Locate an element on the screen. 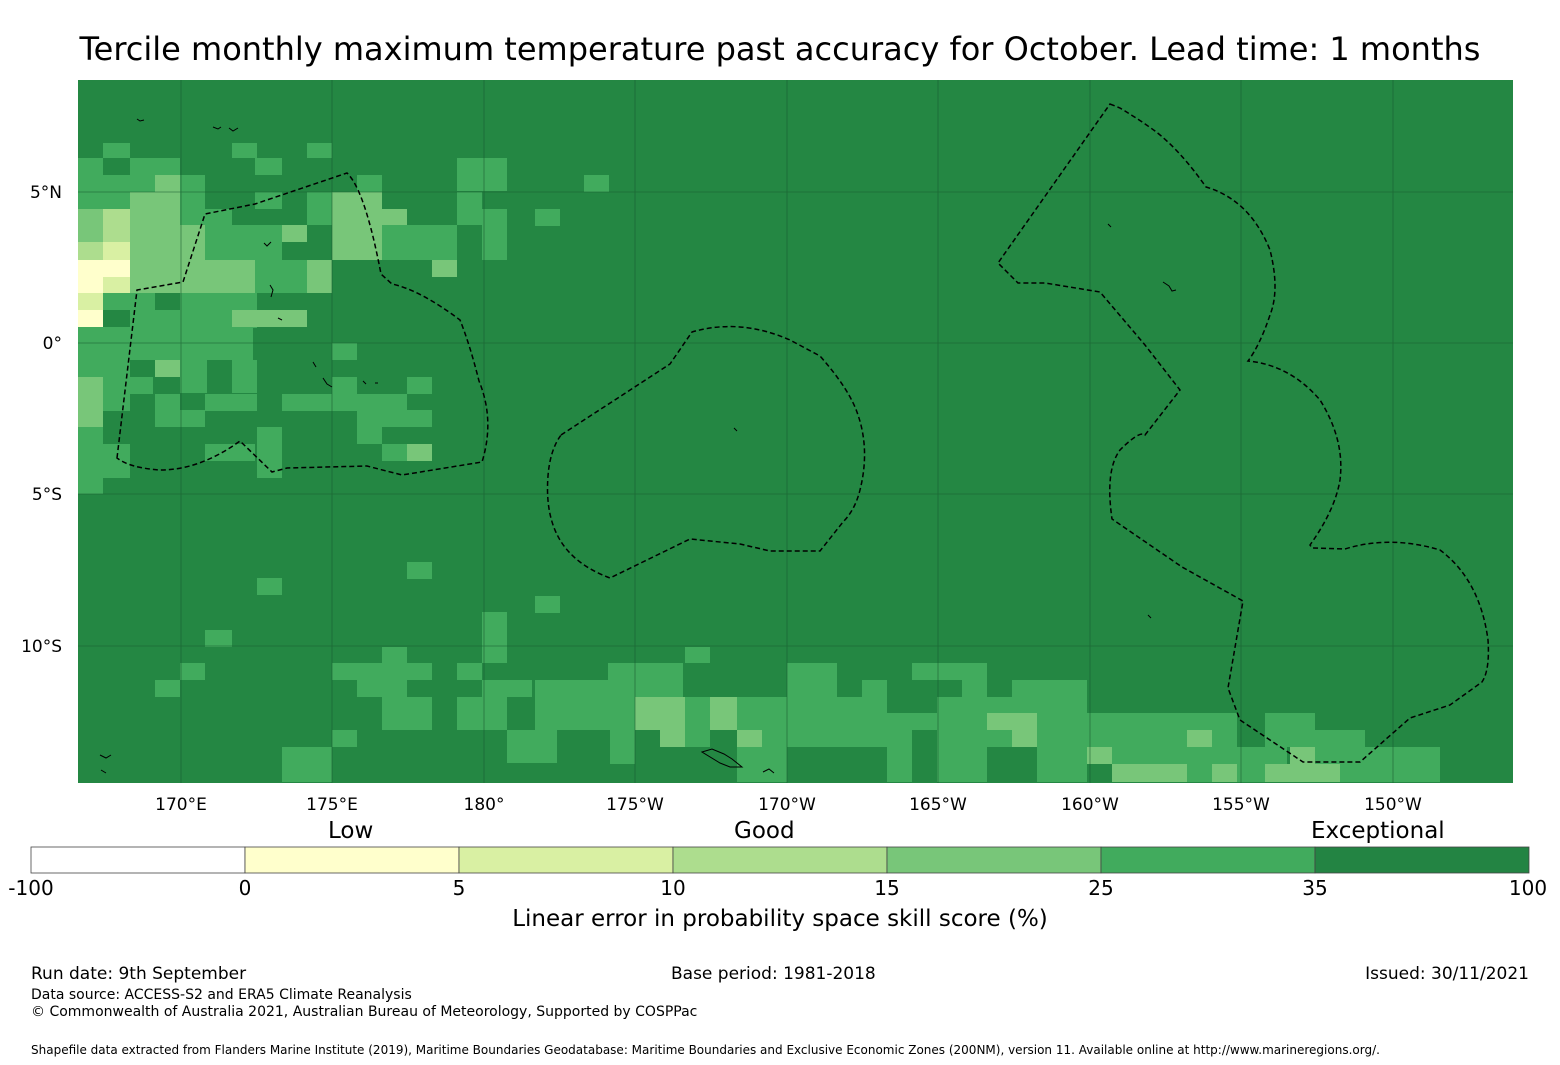  lon-label: 160°W is located at coordinates (1090, 805).